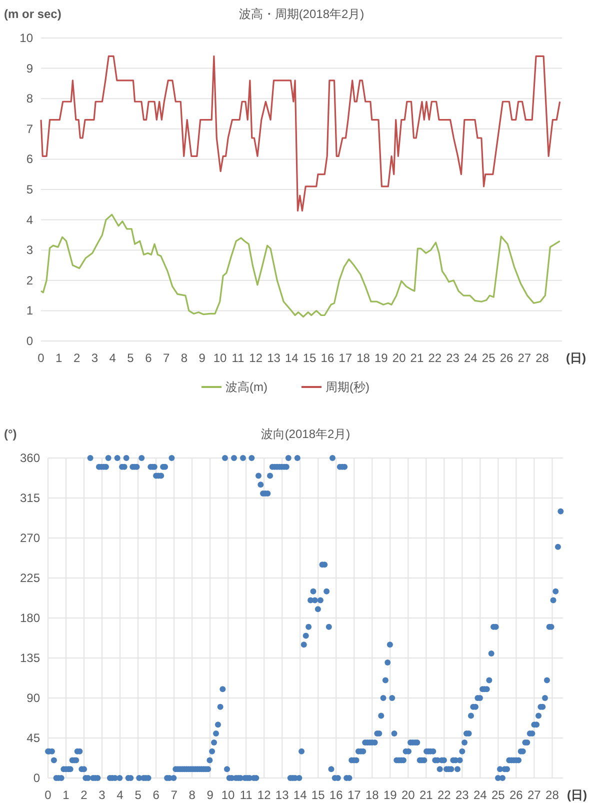  I want to click on y-tick-label: 180, so click(30, 618).